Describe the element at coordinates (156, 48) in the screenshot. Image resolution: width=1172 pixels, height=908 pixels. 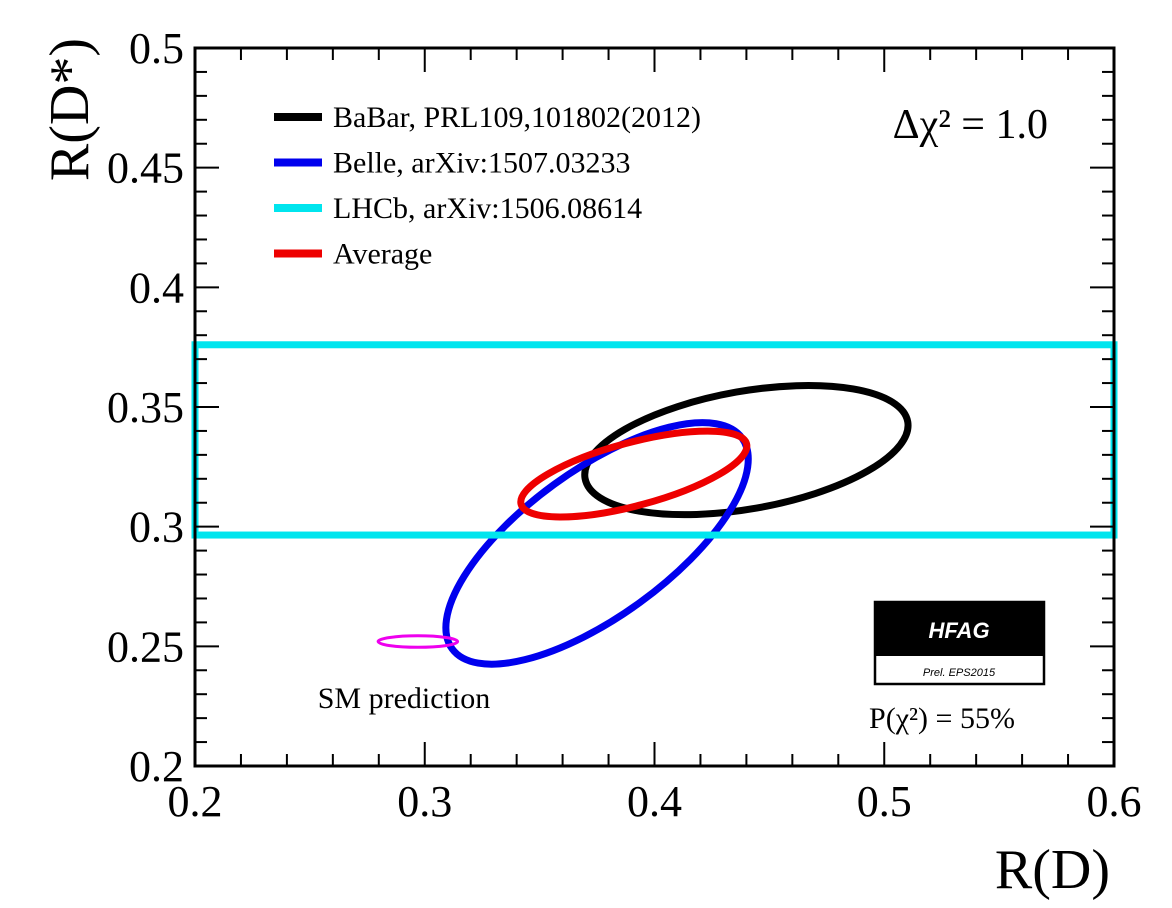
I see `y-tick-label: 0.5` at that location.